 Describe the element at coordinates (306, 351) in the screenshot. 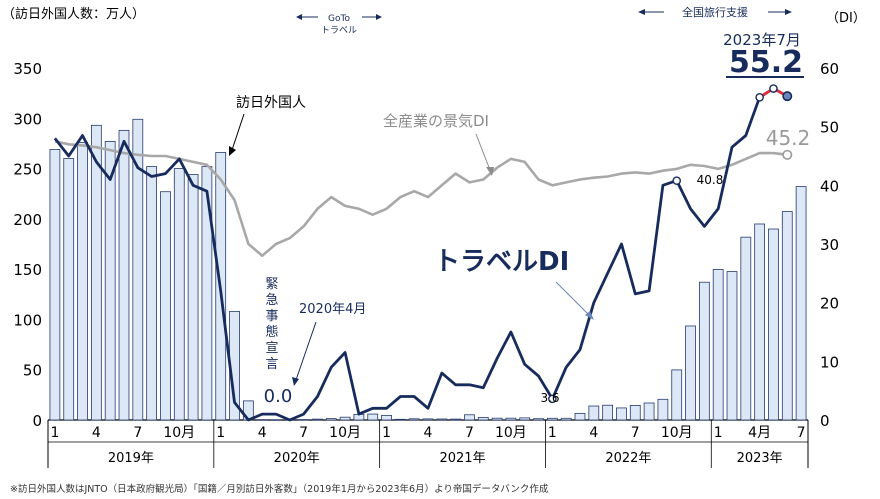

I see `apr2020-arrow` at that location.